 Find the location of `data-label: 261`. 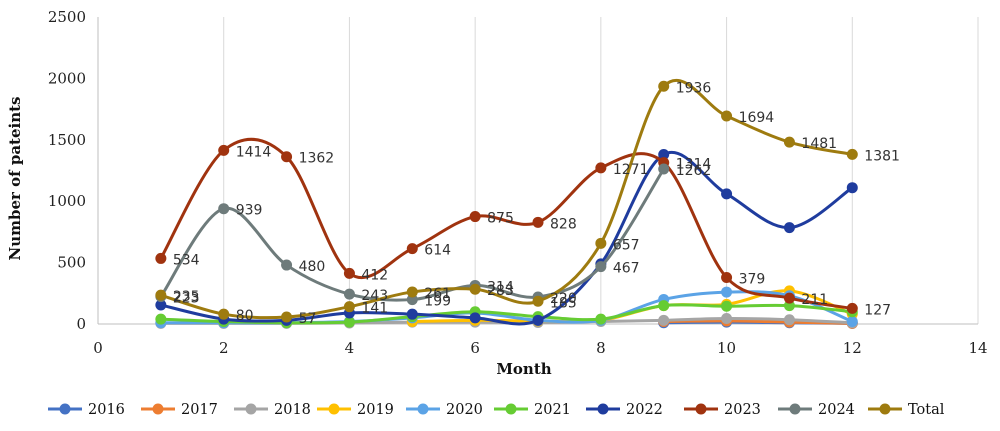

data-label: 261 is located at coordinates (437, 294).